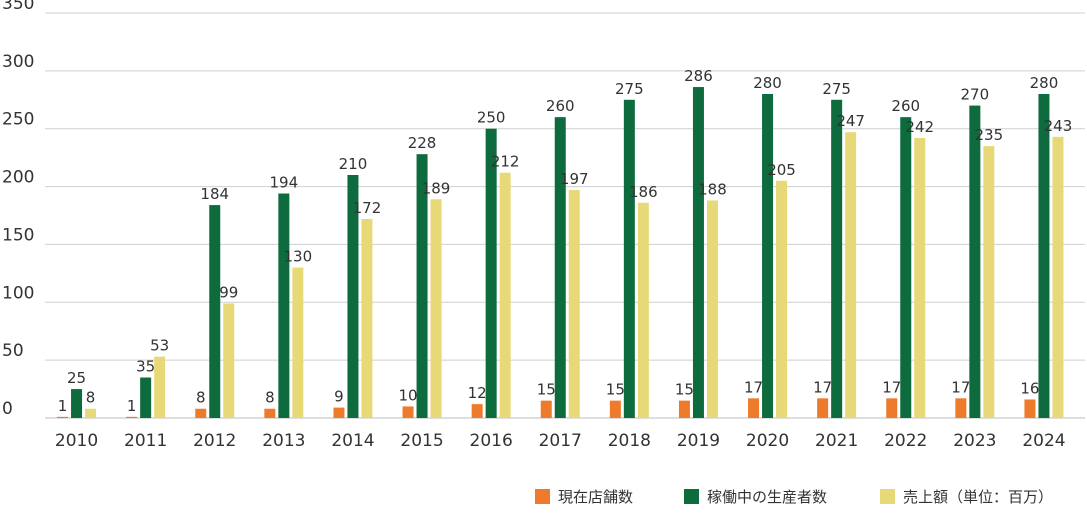  Describe the element at coordinates (18, 120) in the screenshot. I see `y-tick-label: 250` at that location.